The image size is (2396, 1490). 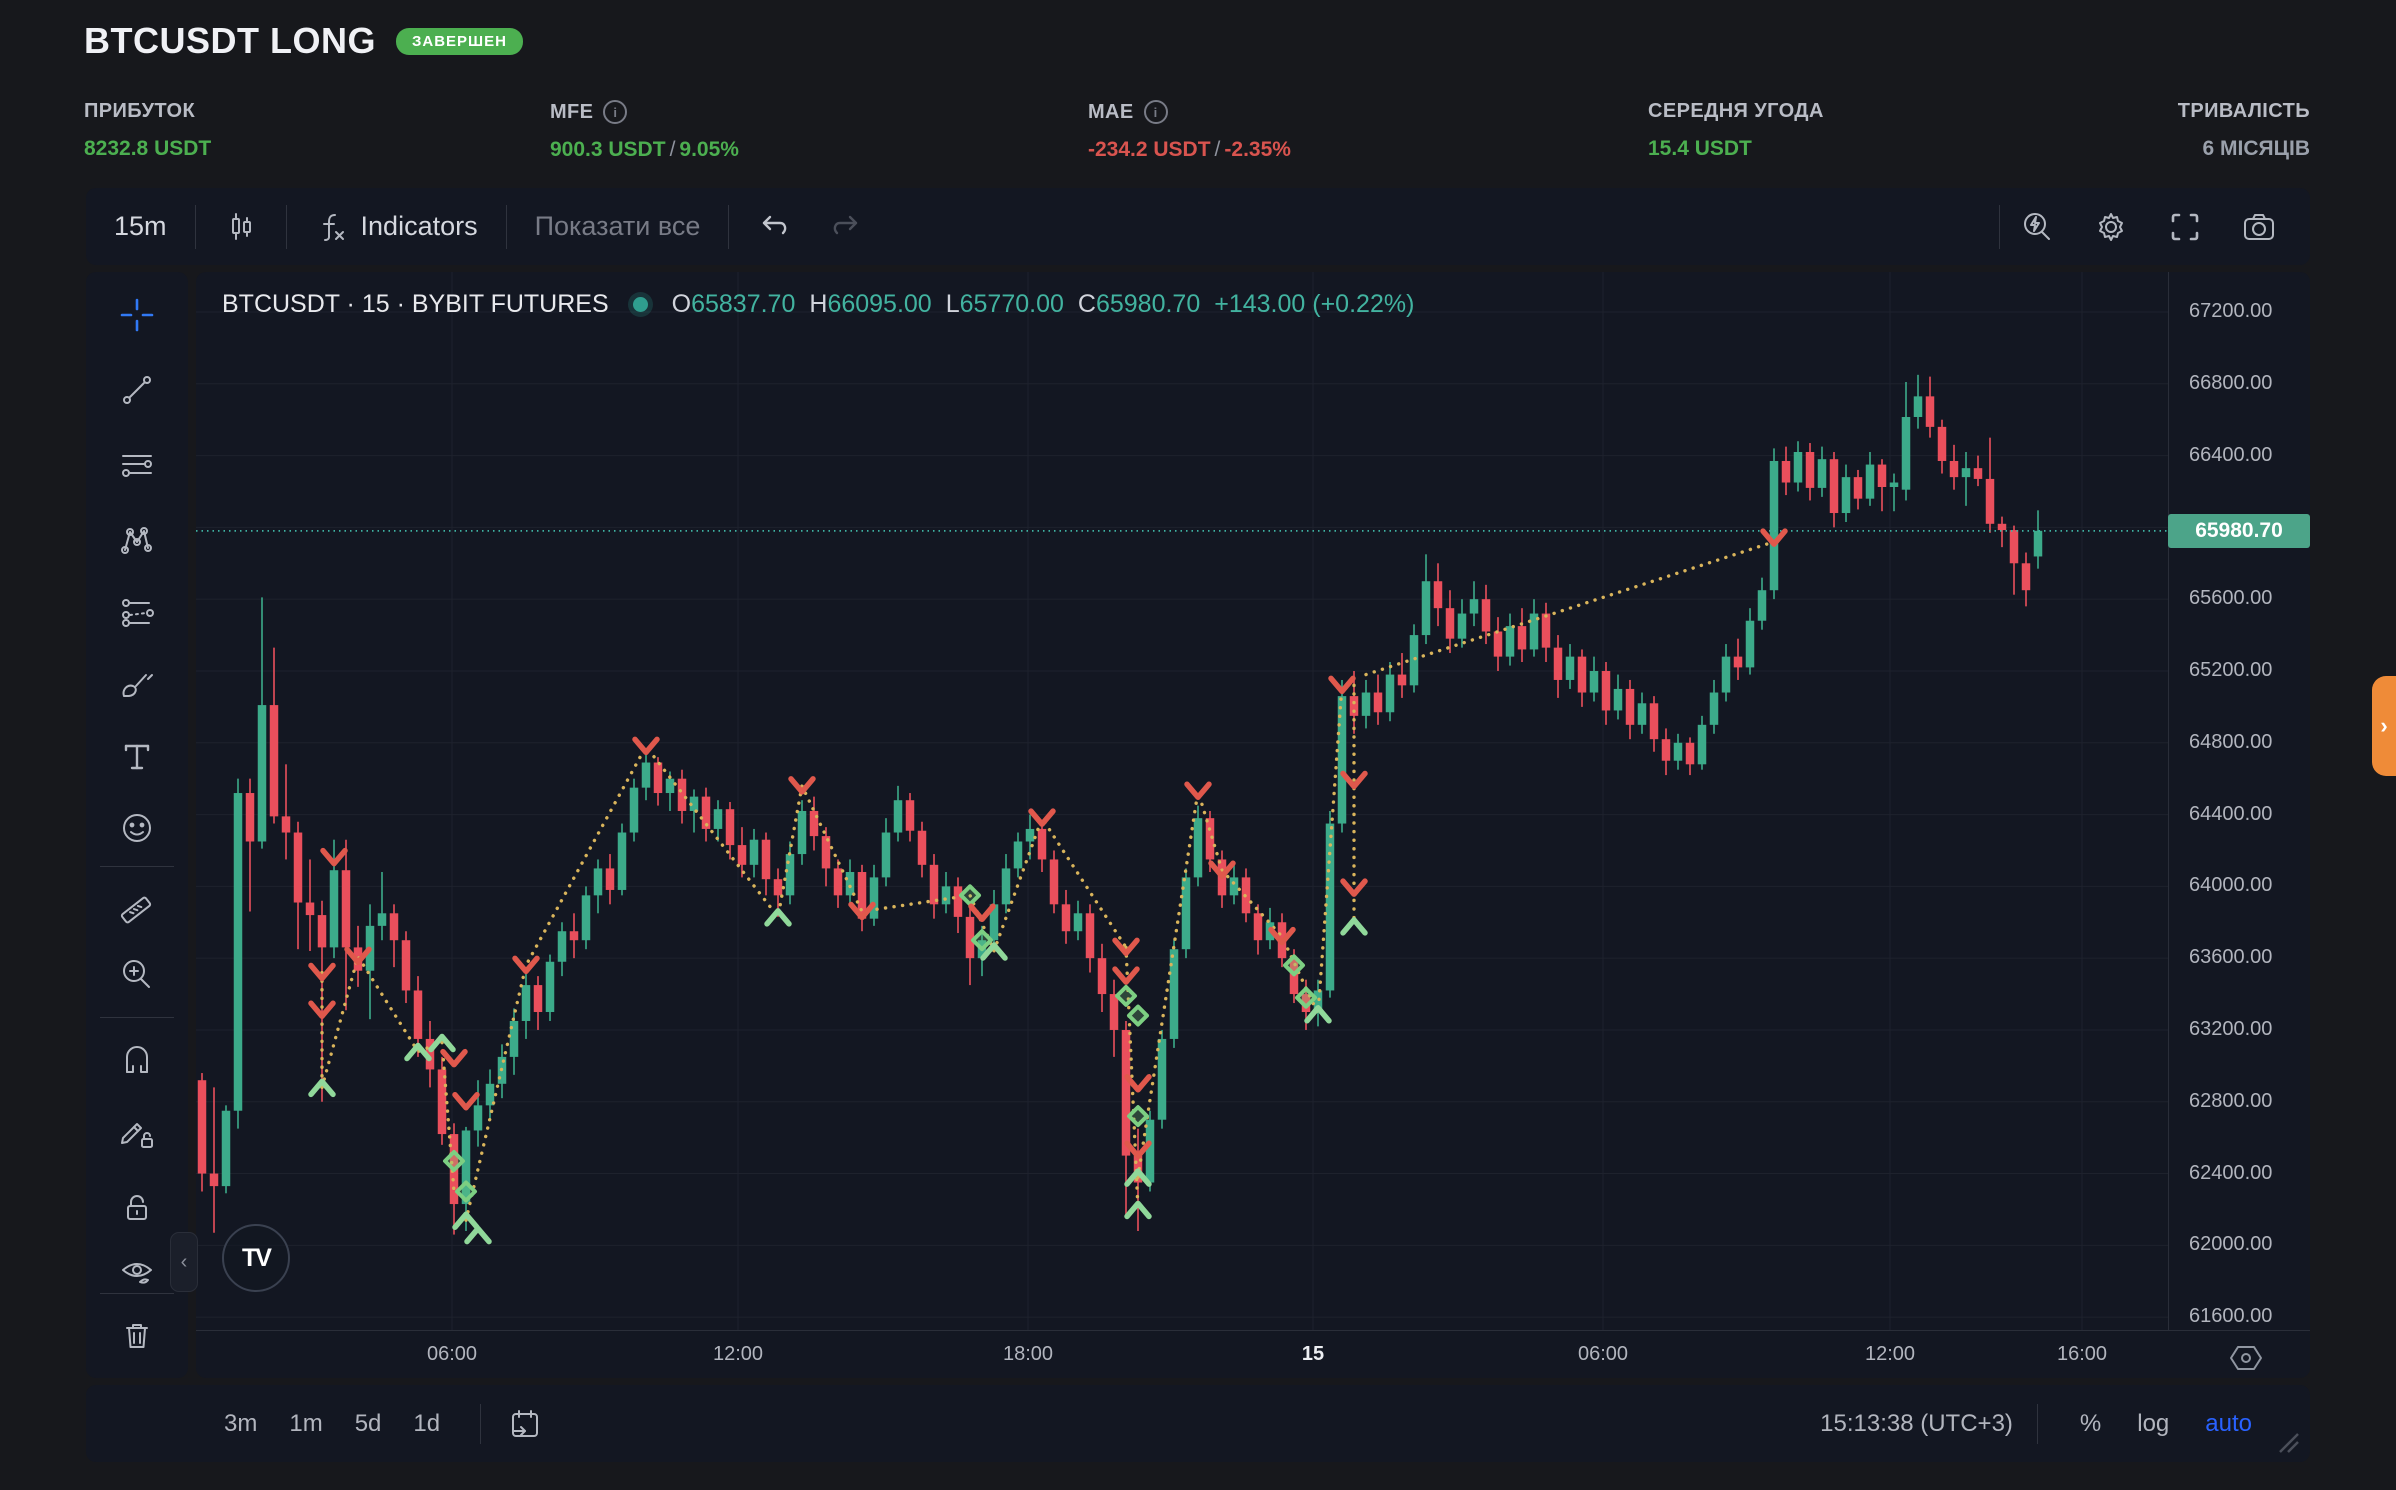 I want to click on lock-icon, so click(x=137, y=1207).